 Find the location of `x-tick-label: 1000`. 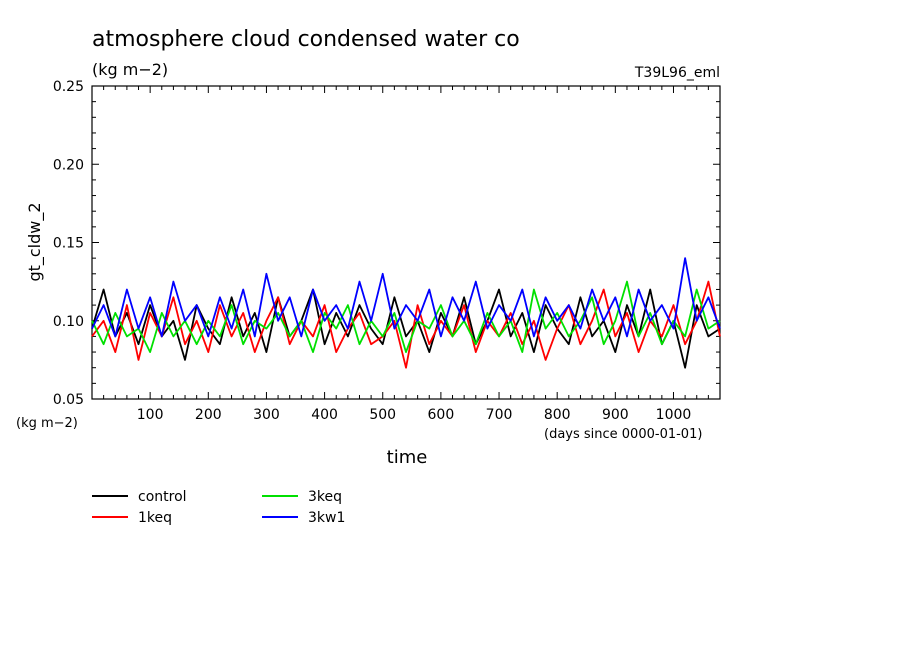

x-tick-label: 1000 is located at coordinates (674, 415).